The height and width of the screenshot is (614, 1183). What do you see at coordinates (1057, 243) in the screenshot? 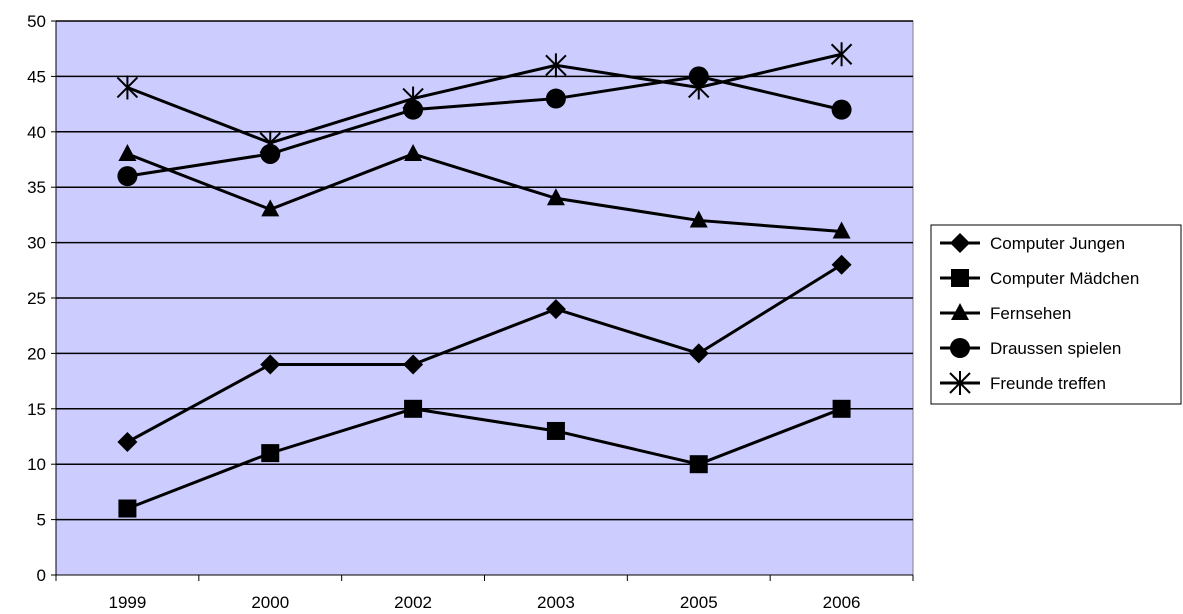
I see `legend-label: Computer Jungen` at bounding box center [1057, 243].